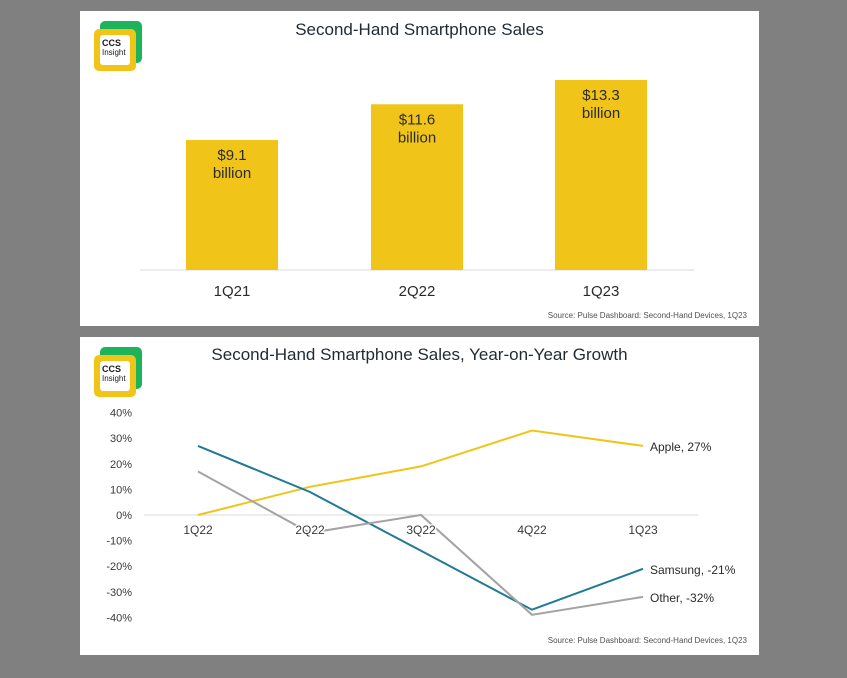 The height and width of the screenshot is (678, 847). Describe the element at coordinates (420, 472) in the screenshot. I see `series-line-apple` at that location.